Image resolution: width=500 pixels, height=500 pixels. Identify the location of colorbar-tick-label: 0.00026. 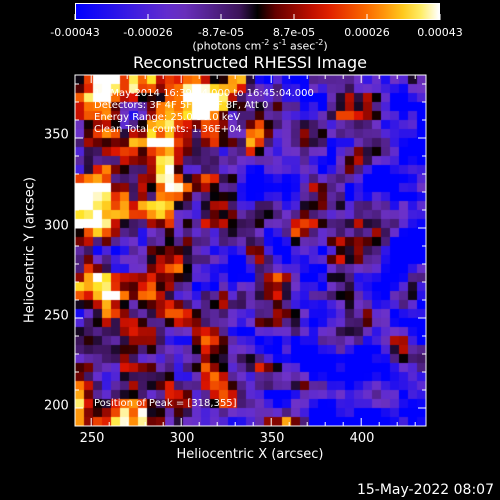
(367, 32).